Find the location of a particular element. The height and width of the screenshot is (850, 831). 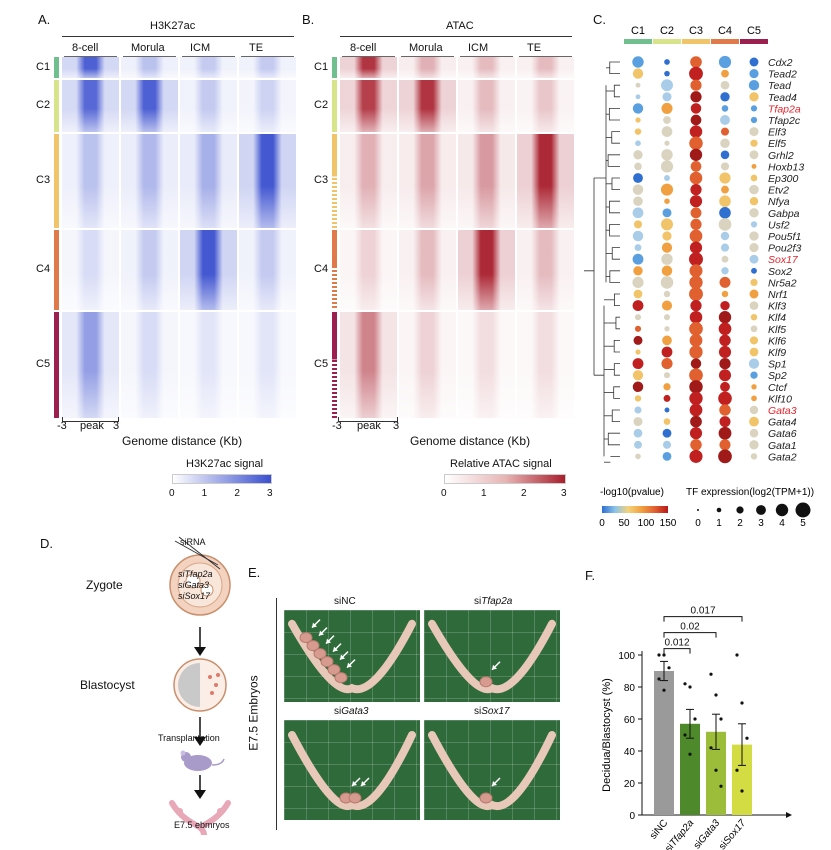

heatmap-block-c4-morula is located at coordinates (149, 270).